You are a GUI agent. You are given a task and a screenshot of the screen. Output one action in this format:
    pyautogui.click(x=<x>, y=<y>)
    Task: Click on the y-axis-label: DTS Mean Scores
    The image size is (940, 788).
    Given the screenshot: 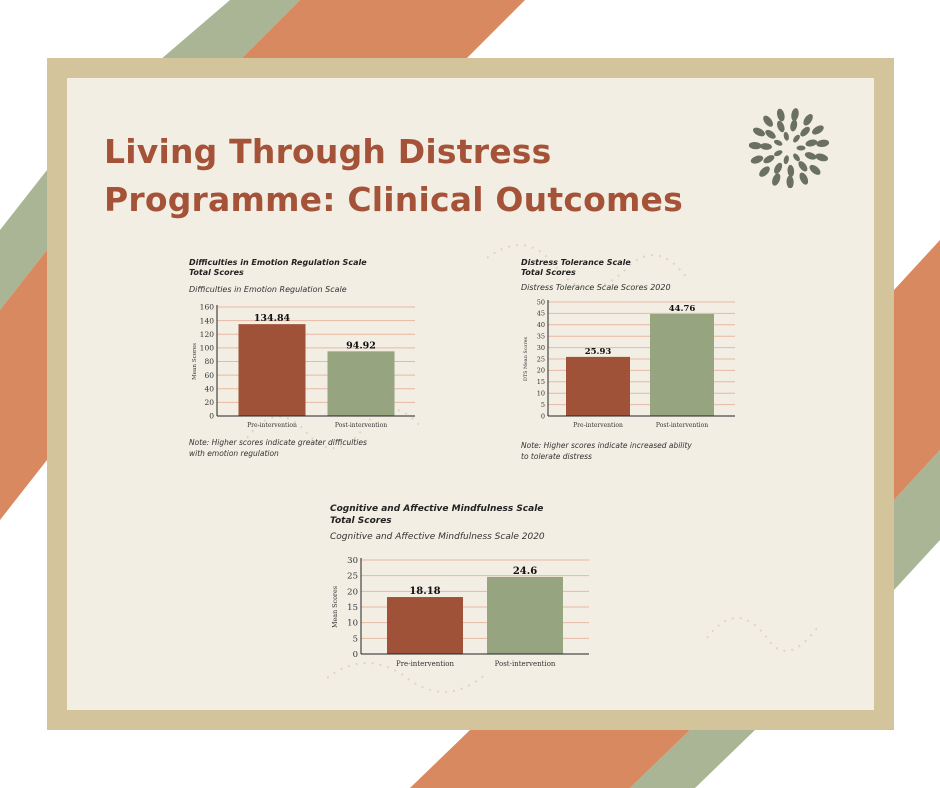 What is the action you would take?
    pyautogui.click(x=526, y=358)
    